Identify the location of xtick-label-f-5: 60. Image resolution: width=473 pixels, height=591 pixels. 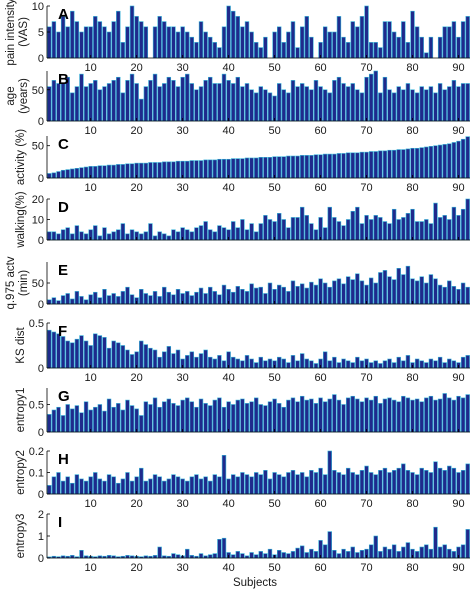
(320, 378).